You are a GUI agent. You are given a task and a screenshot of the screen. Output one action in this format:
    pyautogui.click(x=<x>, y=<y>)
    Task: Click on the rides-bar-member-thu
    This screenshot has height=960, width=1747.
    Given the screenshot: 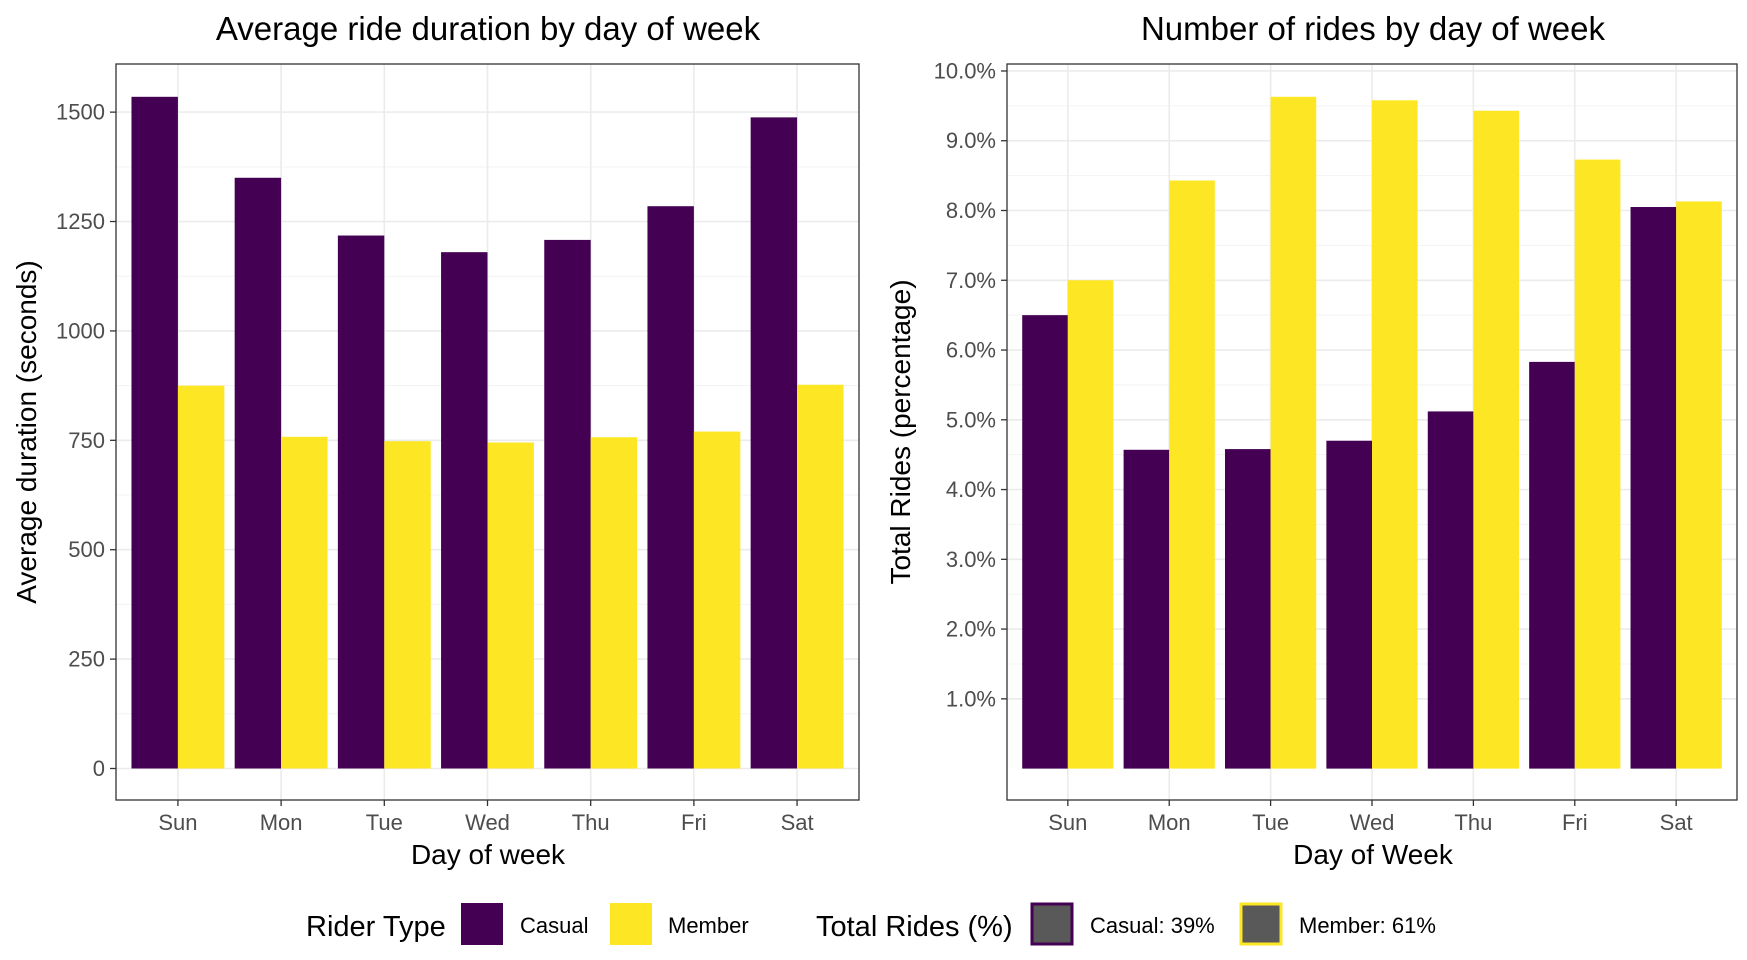 What is the action you would take?
    pyautogui.click(x=1496, y=439)
    